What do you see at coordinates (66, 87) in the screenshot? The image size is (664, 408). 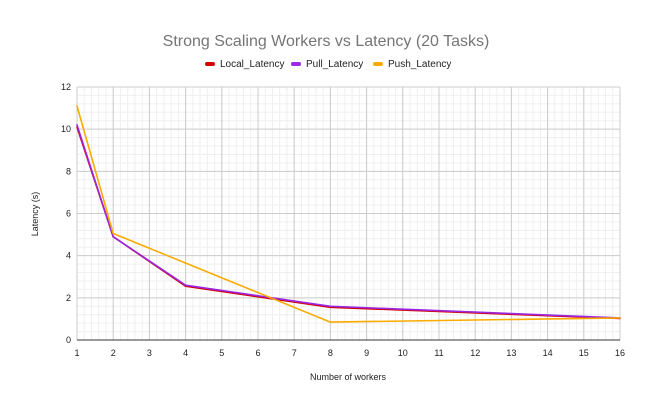 I see `y-tick-label: 12` at bounding box center [66, 87].